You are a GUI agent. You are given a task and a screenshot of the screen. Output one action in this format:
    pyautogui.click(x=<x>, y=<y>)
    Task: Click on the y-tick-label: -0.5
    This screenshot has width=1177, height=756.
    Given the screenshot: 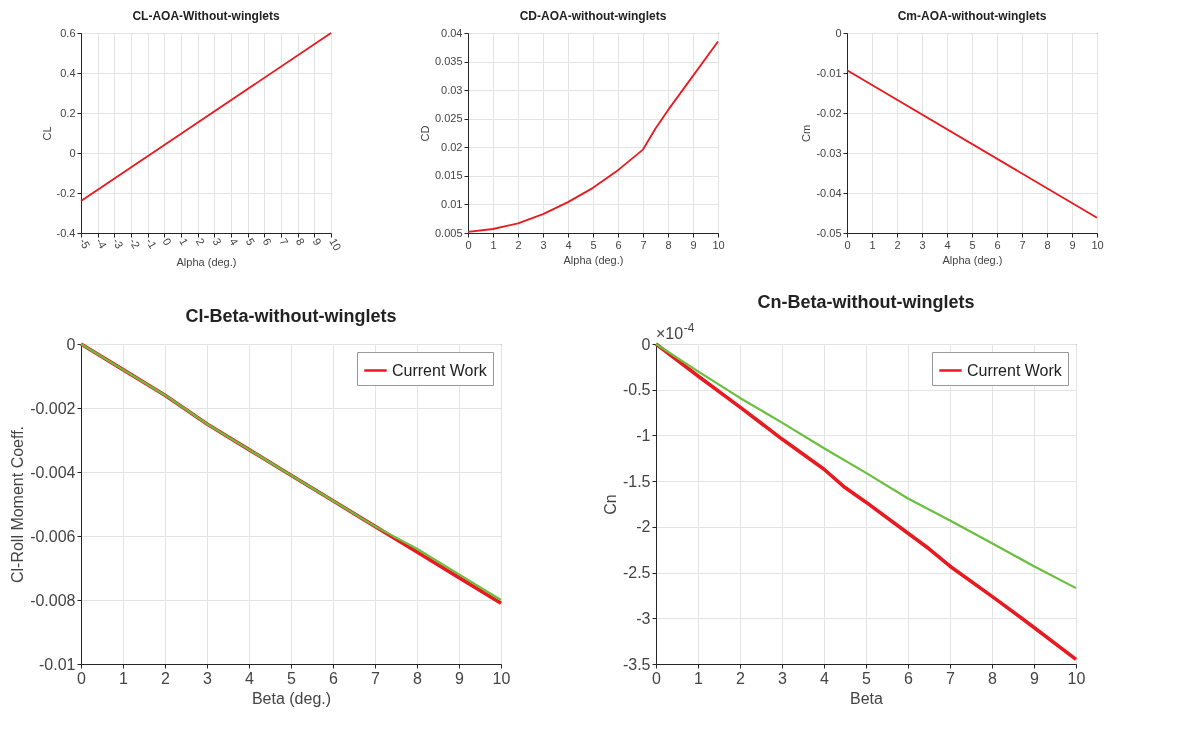 What is the action you would take?
    pyautogui.click(x=636, y=390)
    